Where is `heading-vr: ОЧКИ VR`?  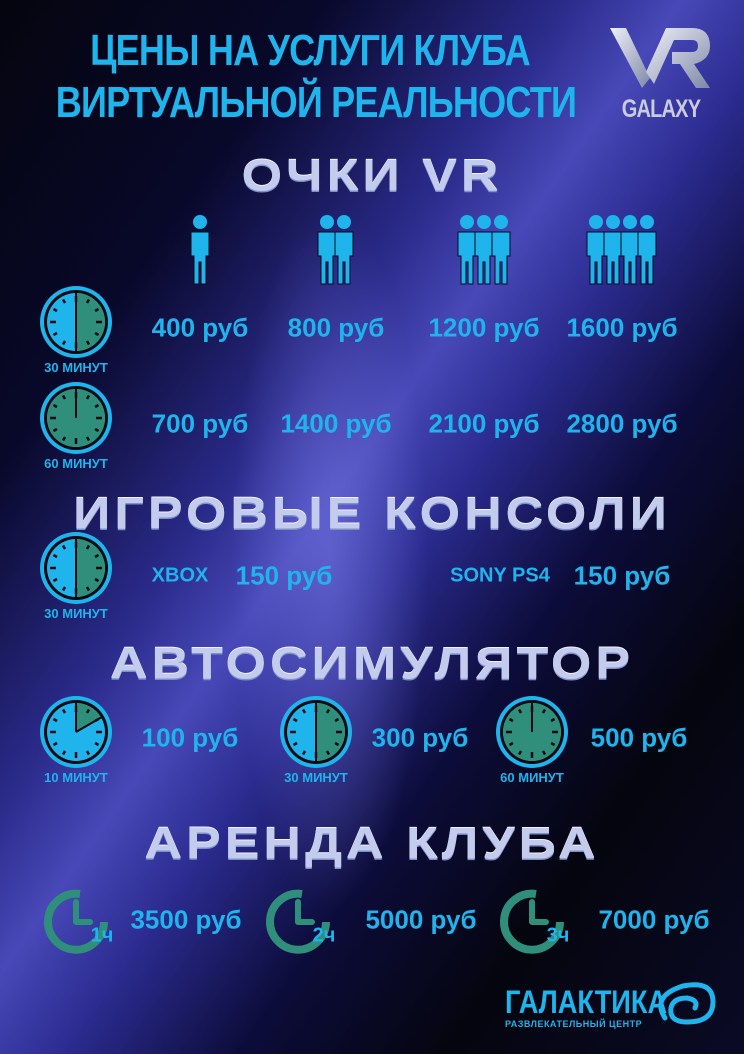 heading-vr: ОЧКИ VR is located at coordinates (372, 176).